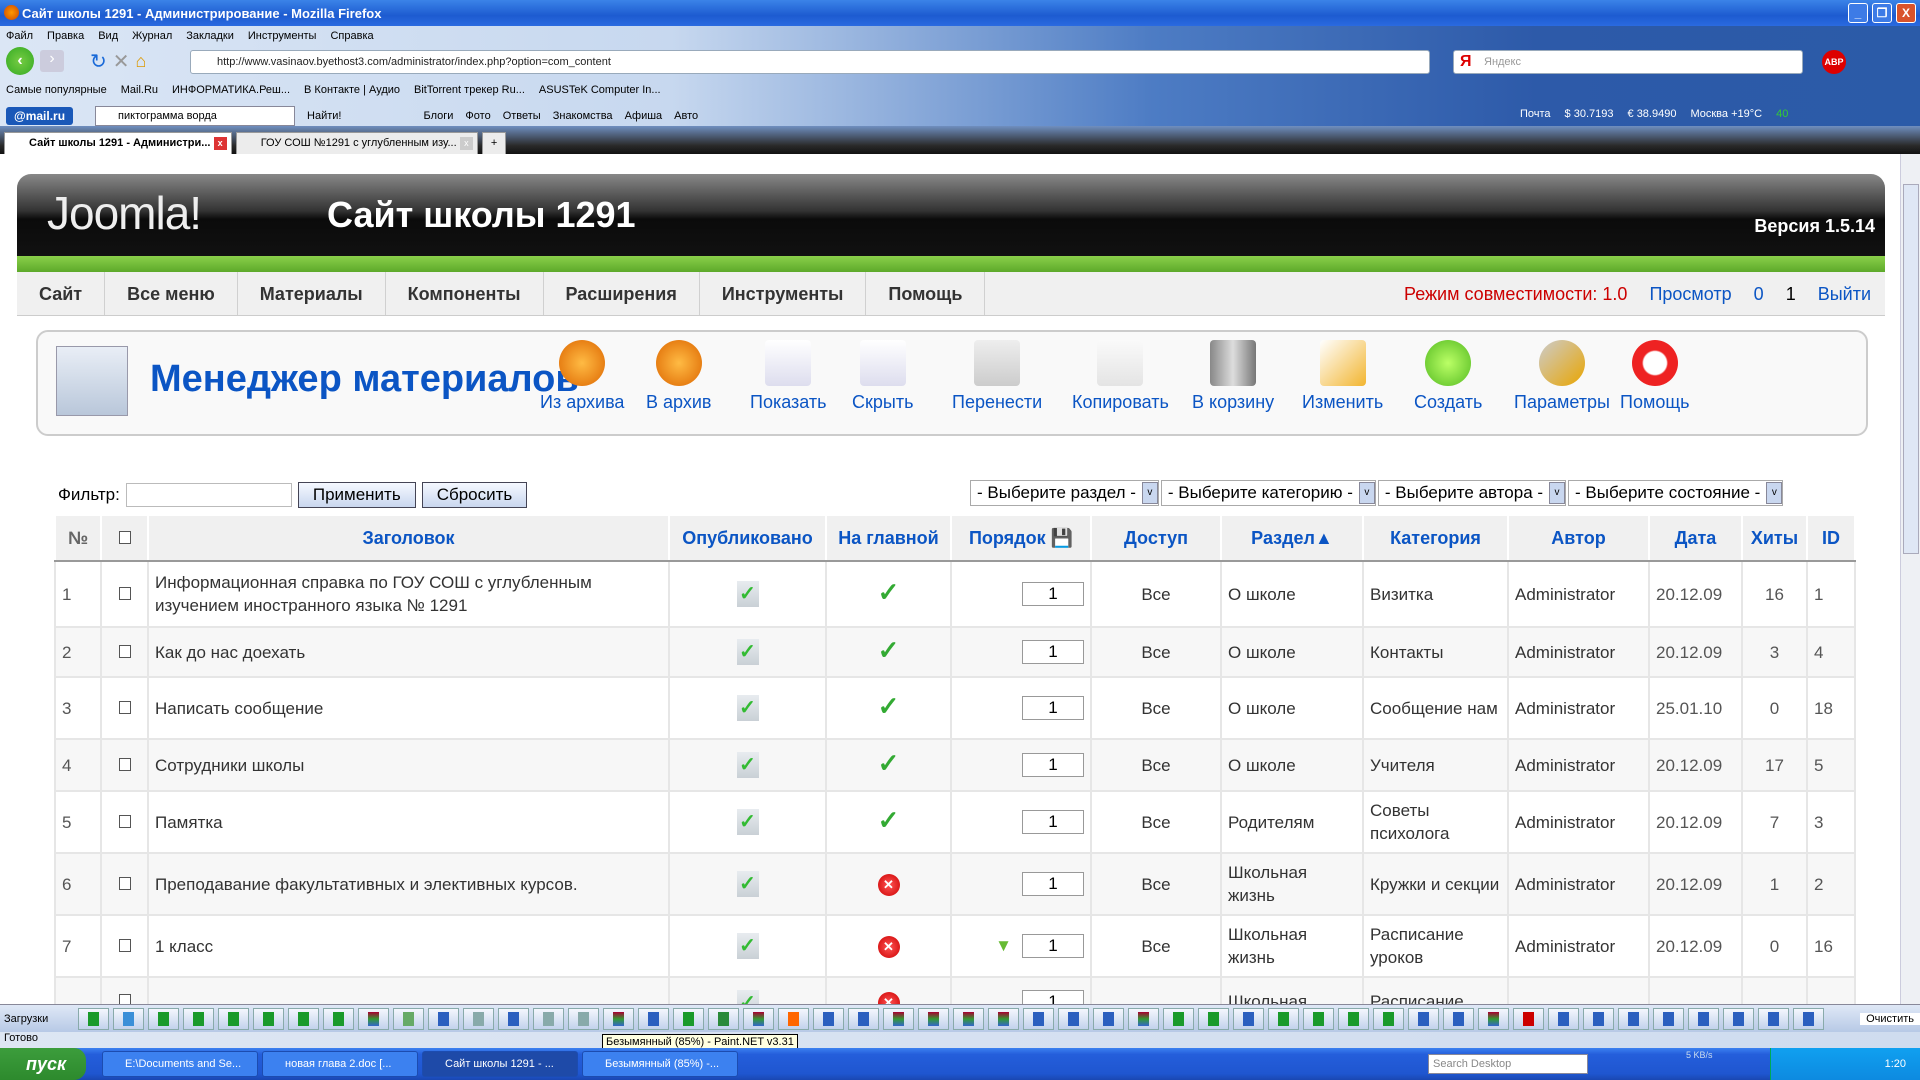 The height and width of the screenshot is (1080, 1920). Describe the element at coordinates (121, 61) in the screenshot. I see `stop-button: ✕` at that location.